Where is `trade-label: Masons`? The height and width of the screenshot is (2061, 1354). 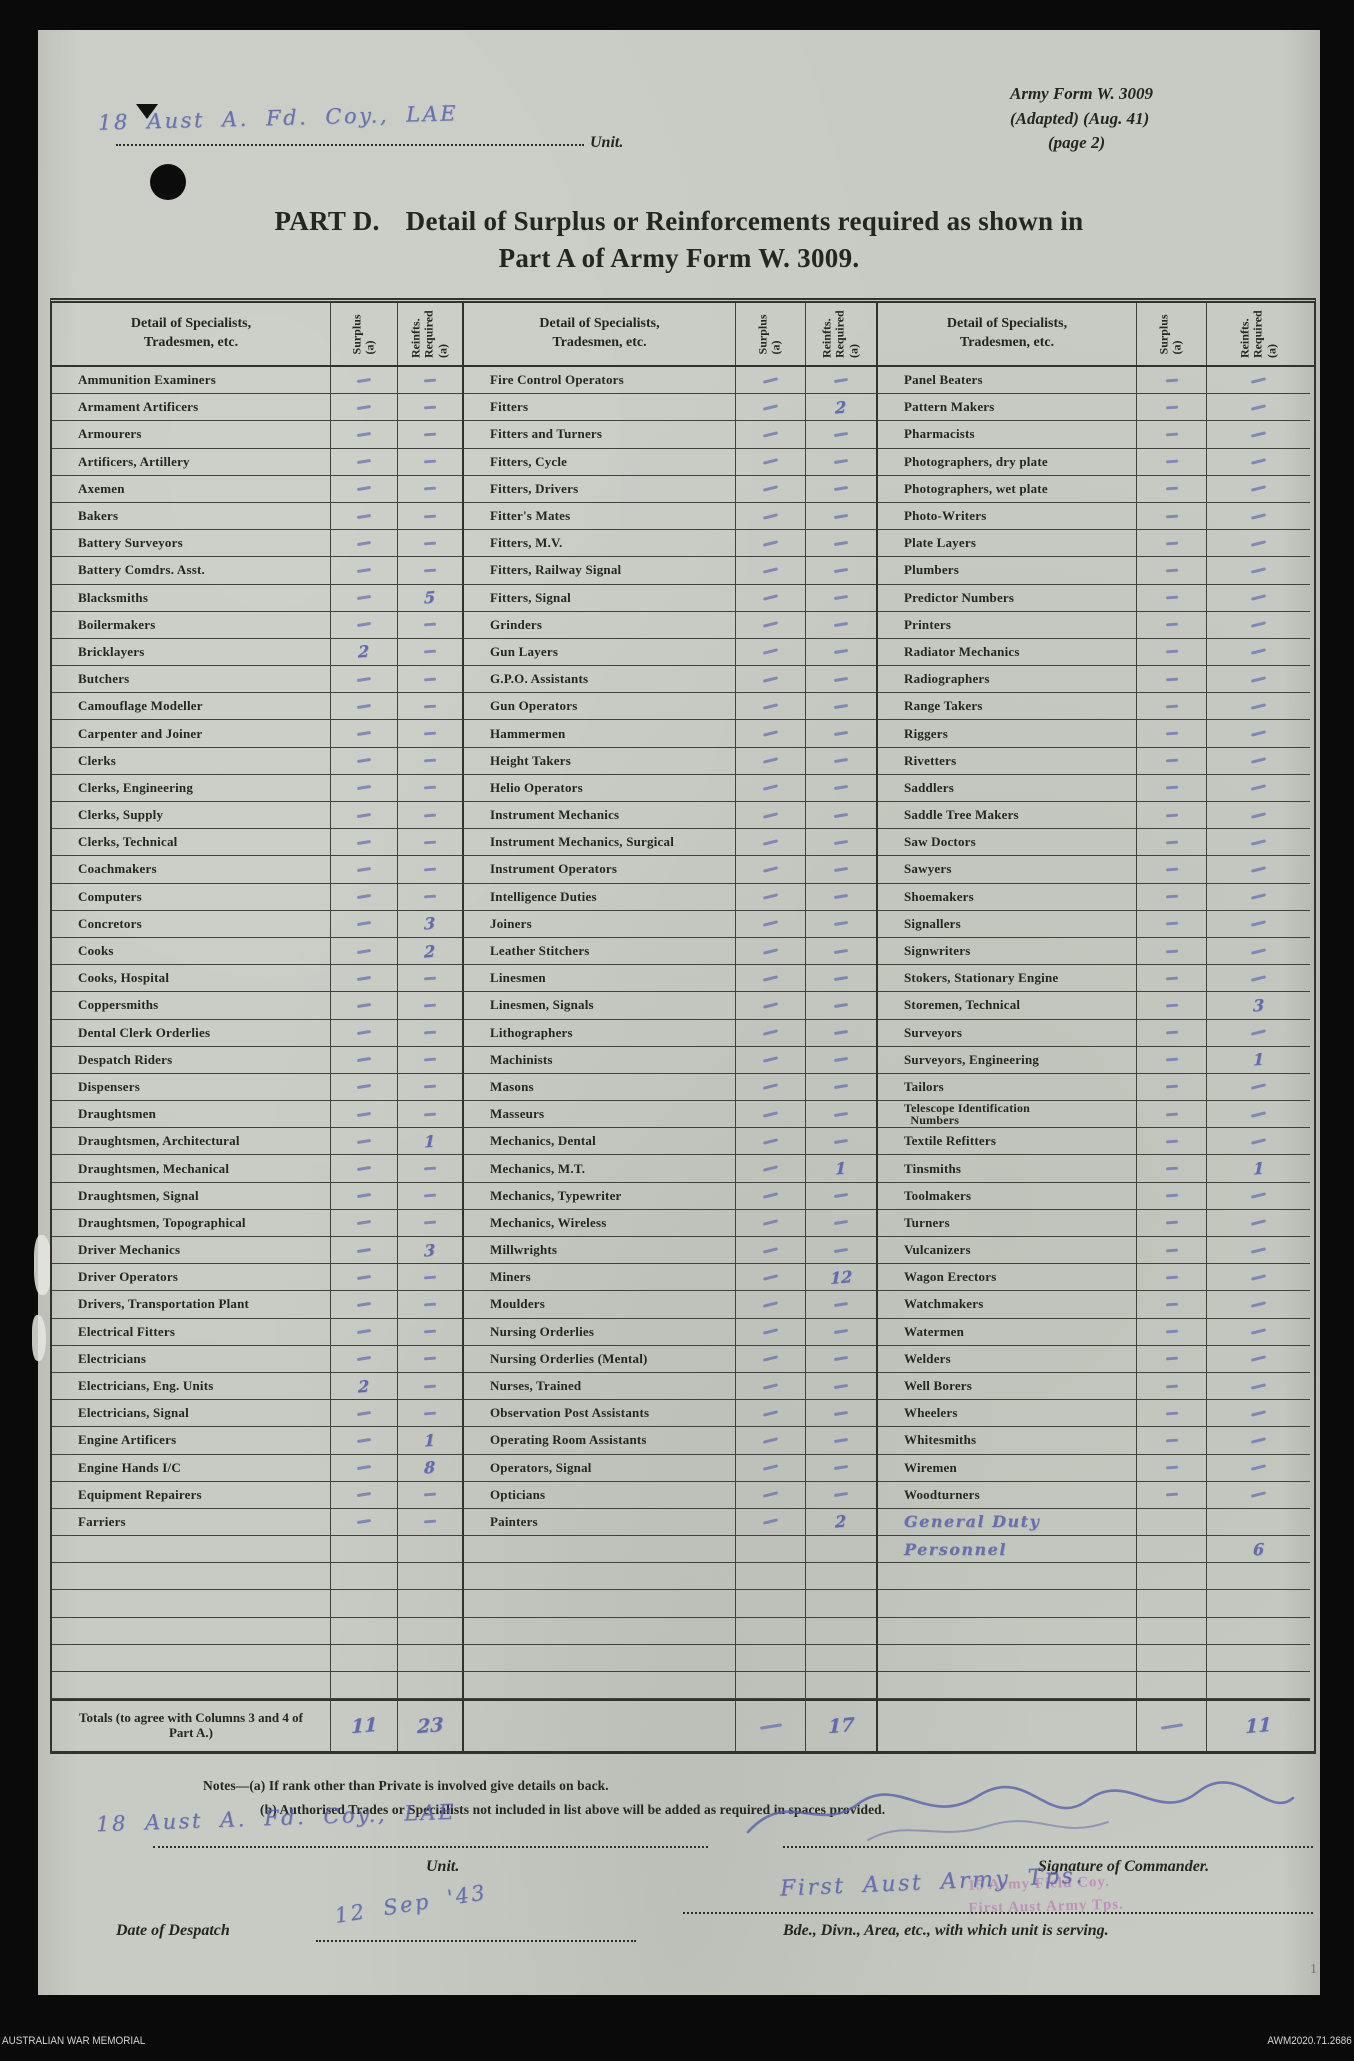
trade-label: Masons is located at coordinates (512, 1086).